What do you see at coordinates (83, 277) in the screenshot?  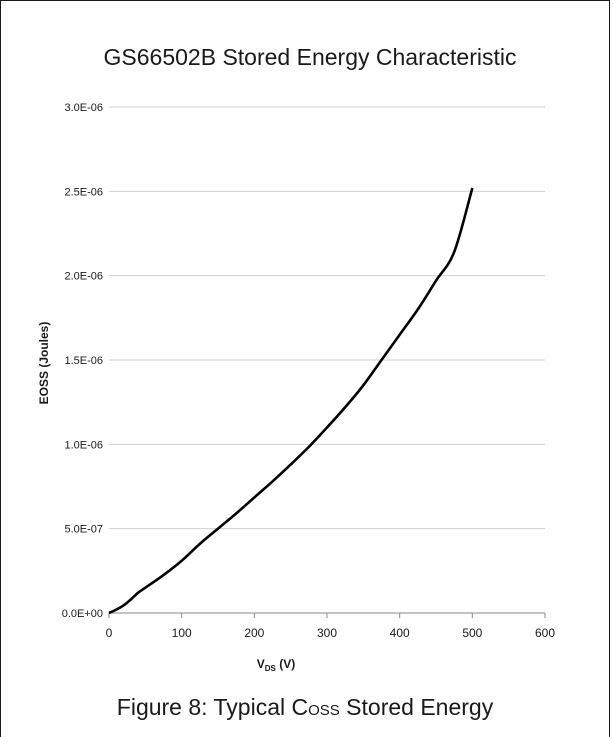 I see `y-tick-label: 2.0E-06` at bounding box center [83, 277].